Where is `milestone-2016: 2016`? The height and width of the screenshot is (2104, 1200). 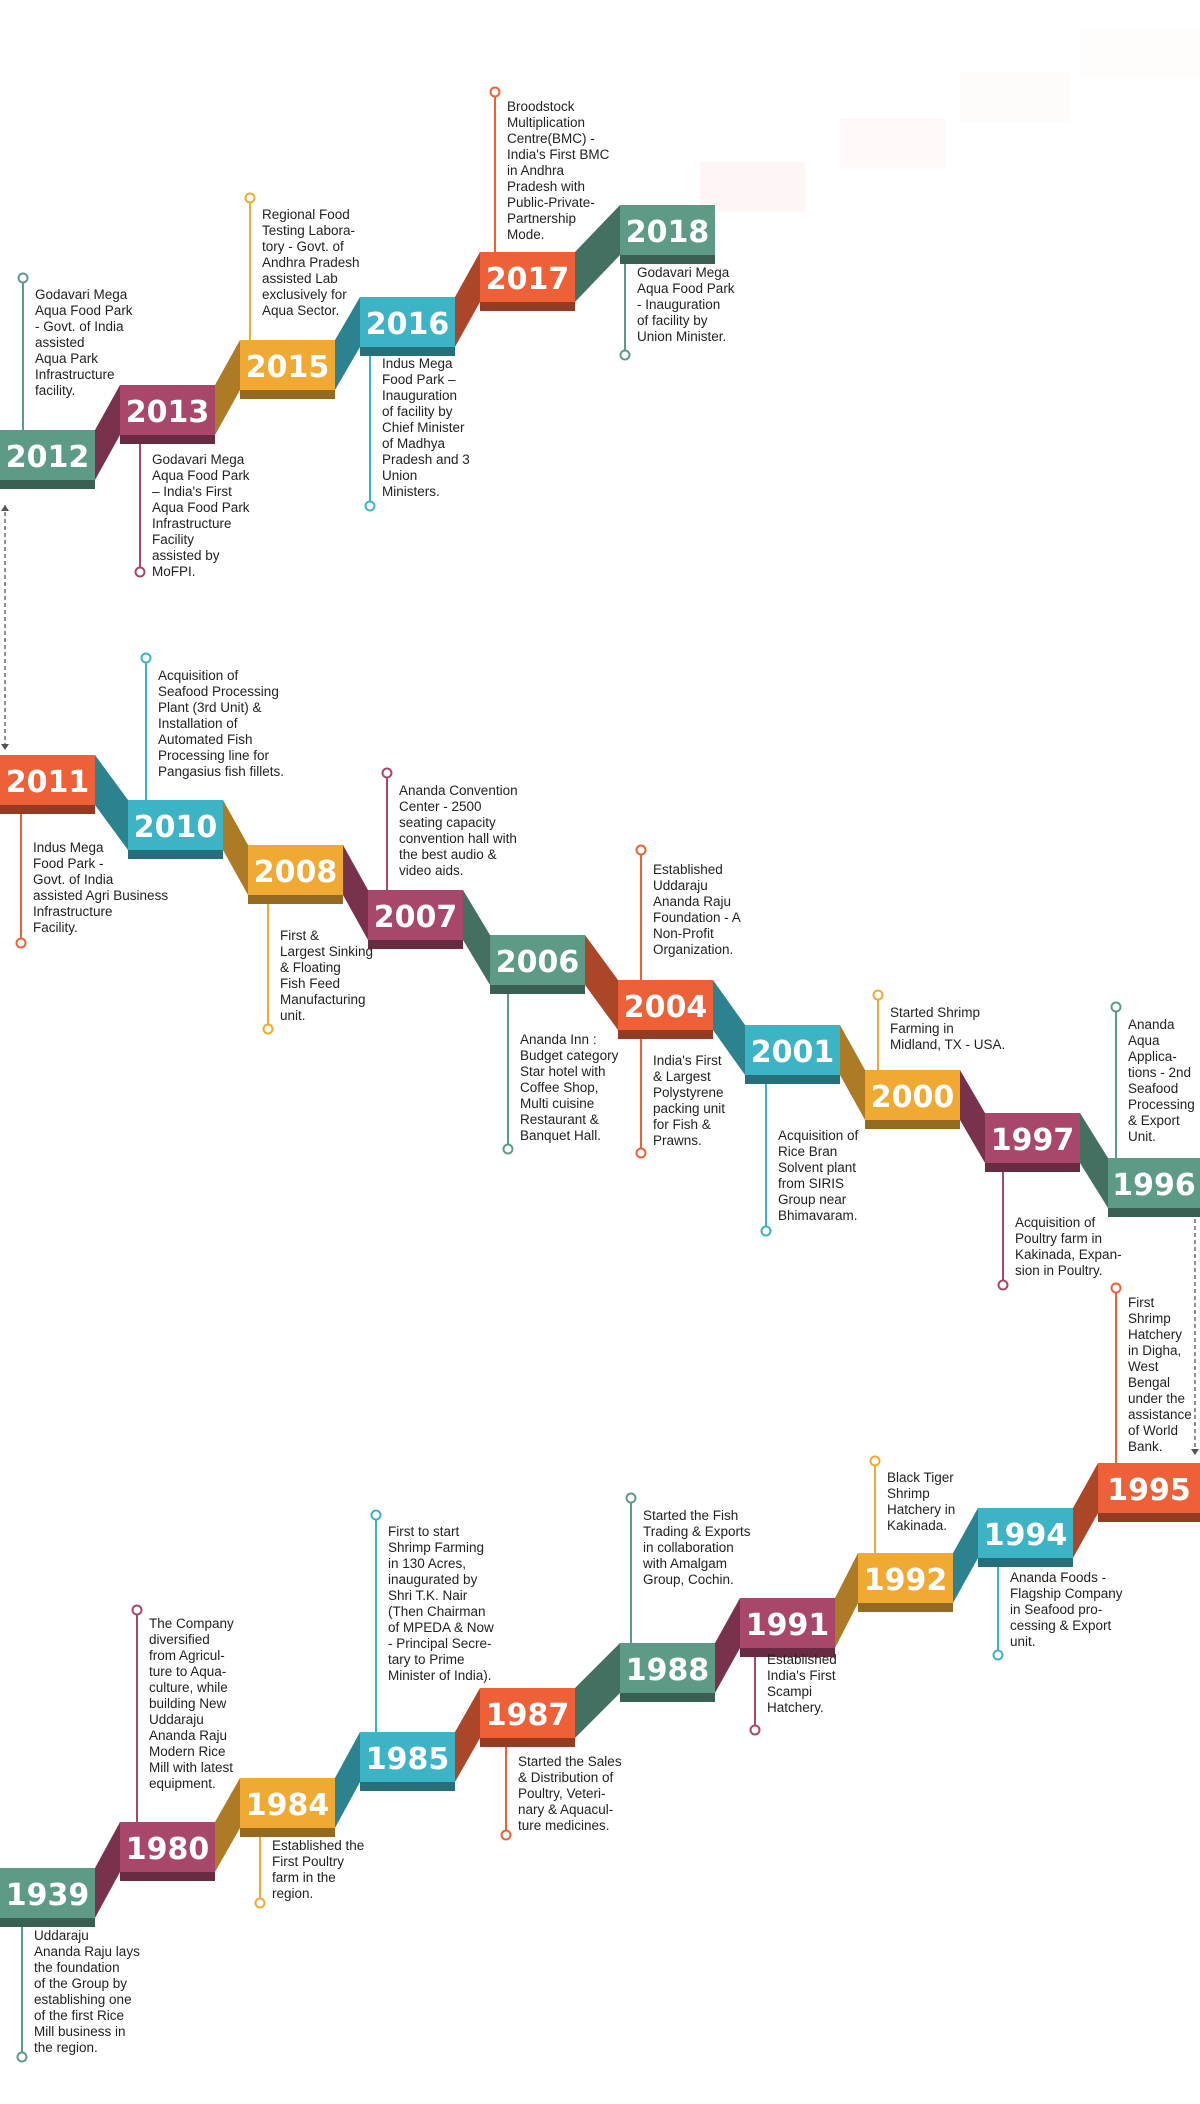 milestone-2016: 2016 is located at coordinates (407, 404).